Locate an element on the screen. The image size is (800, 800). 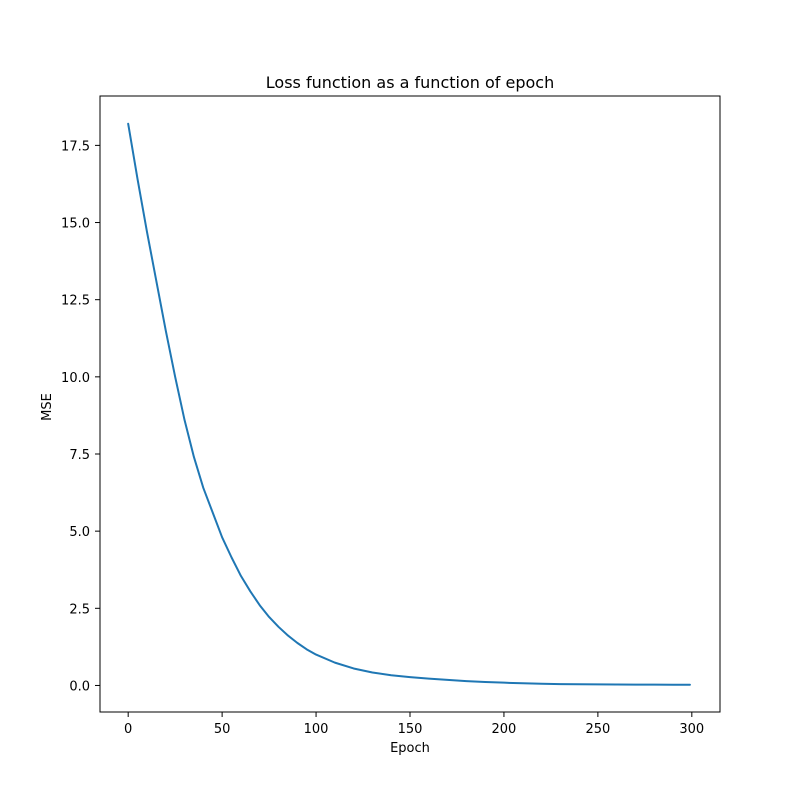
y-axis-label: MSE is located at coordinates (47, 407).